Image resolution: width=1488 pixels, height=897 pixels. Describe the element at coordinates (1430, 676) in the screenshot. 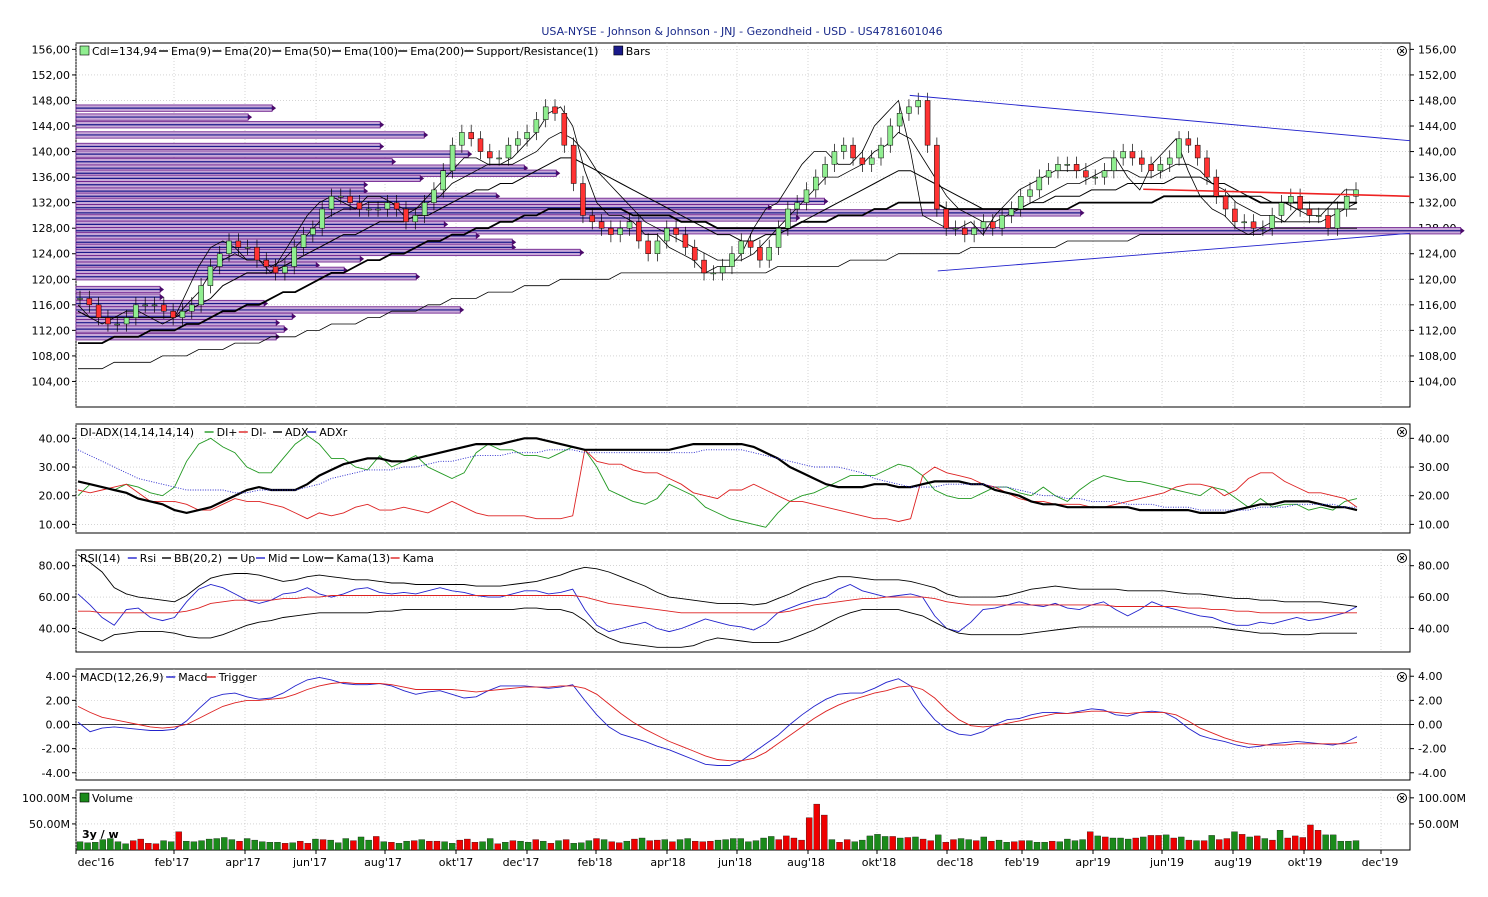

I see `y-tick-right: 4.00` at that location.